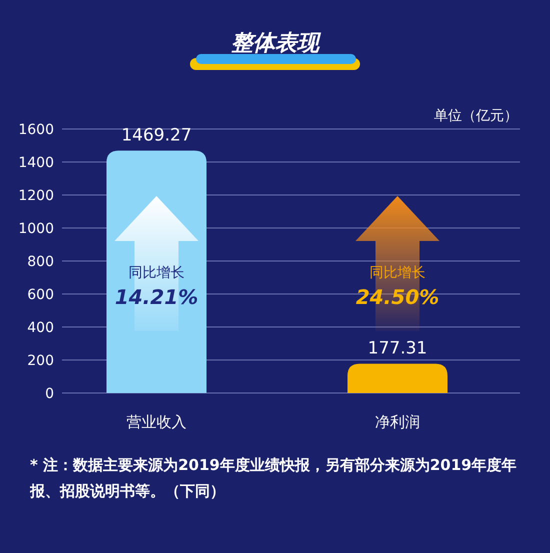  Describe the element at coordinates (36, 229) in the screenshot. I see `y-tick-label: 1000` at that location.